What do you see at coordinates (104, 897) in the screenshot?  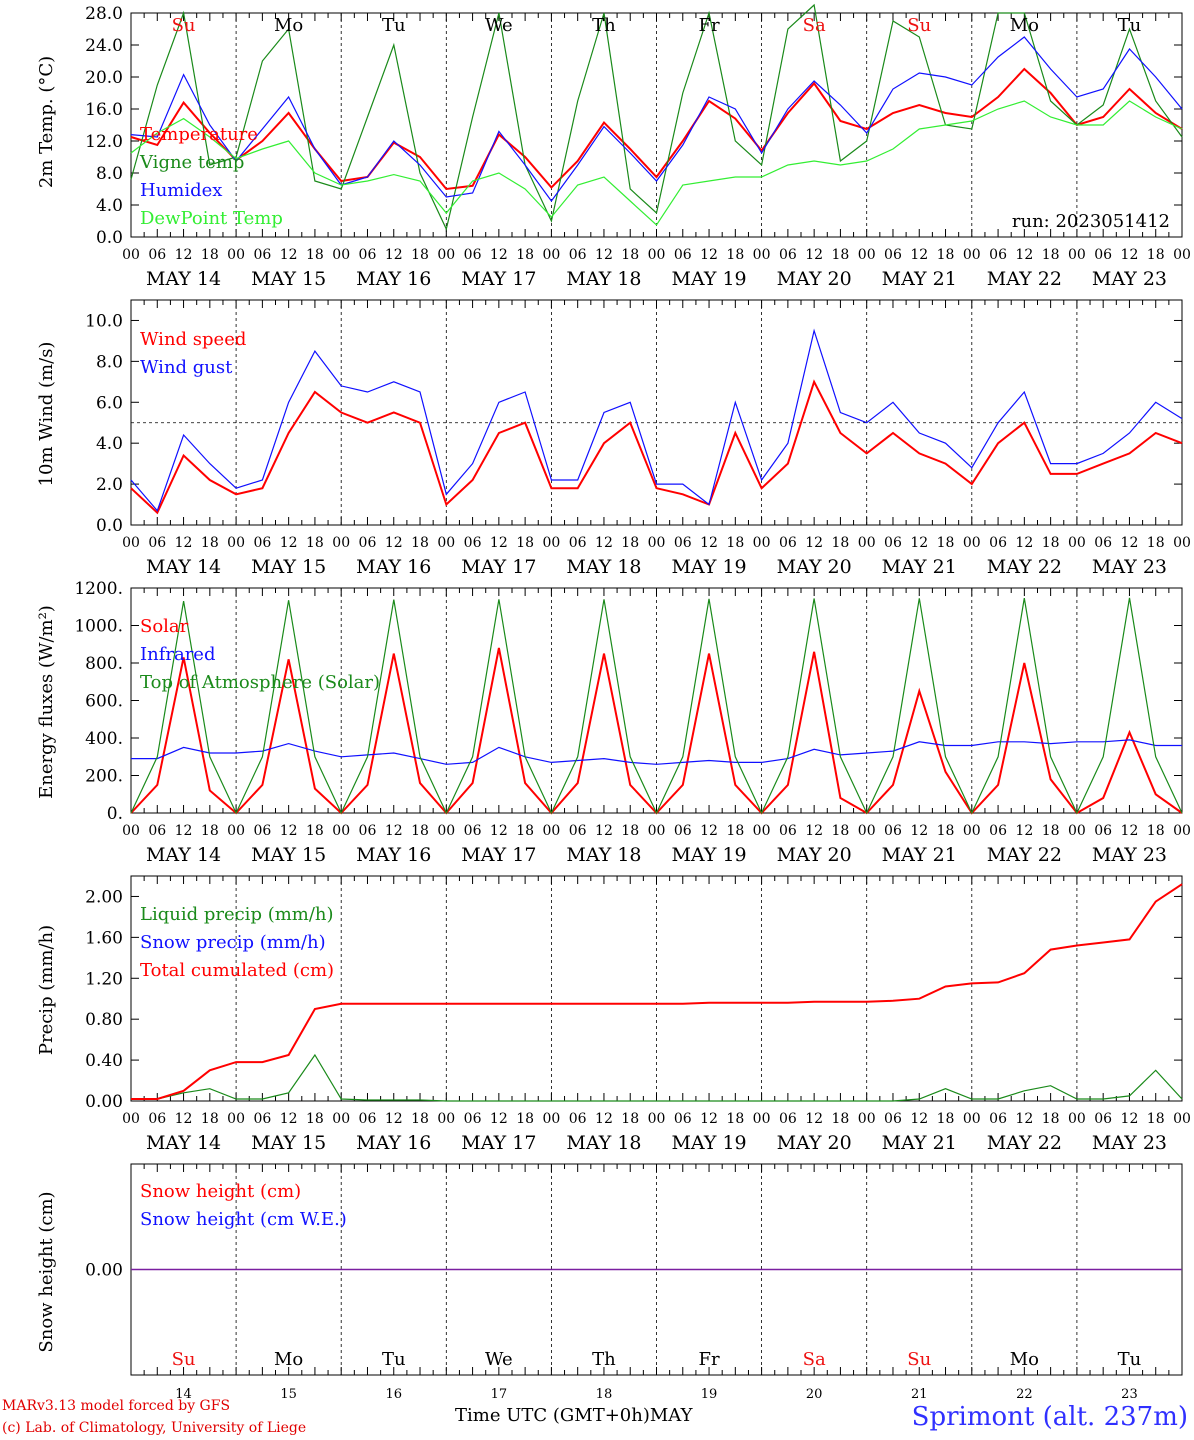 I see `y-tick-label: 2.00` at bounding box center [104, 897].